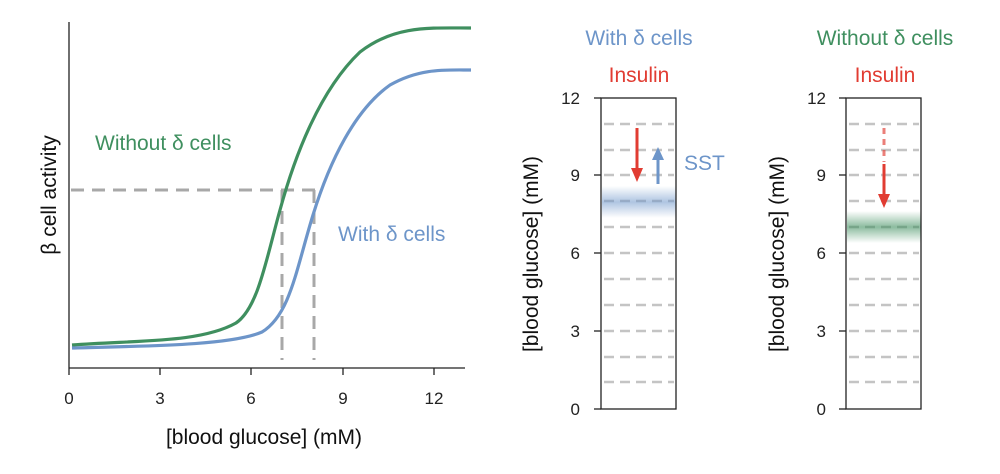 The height and width of the screenshot is (474, 1000). I want to click on x-axis-title: [blood glucose] (mM), so click(264, 437).